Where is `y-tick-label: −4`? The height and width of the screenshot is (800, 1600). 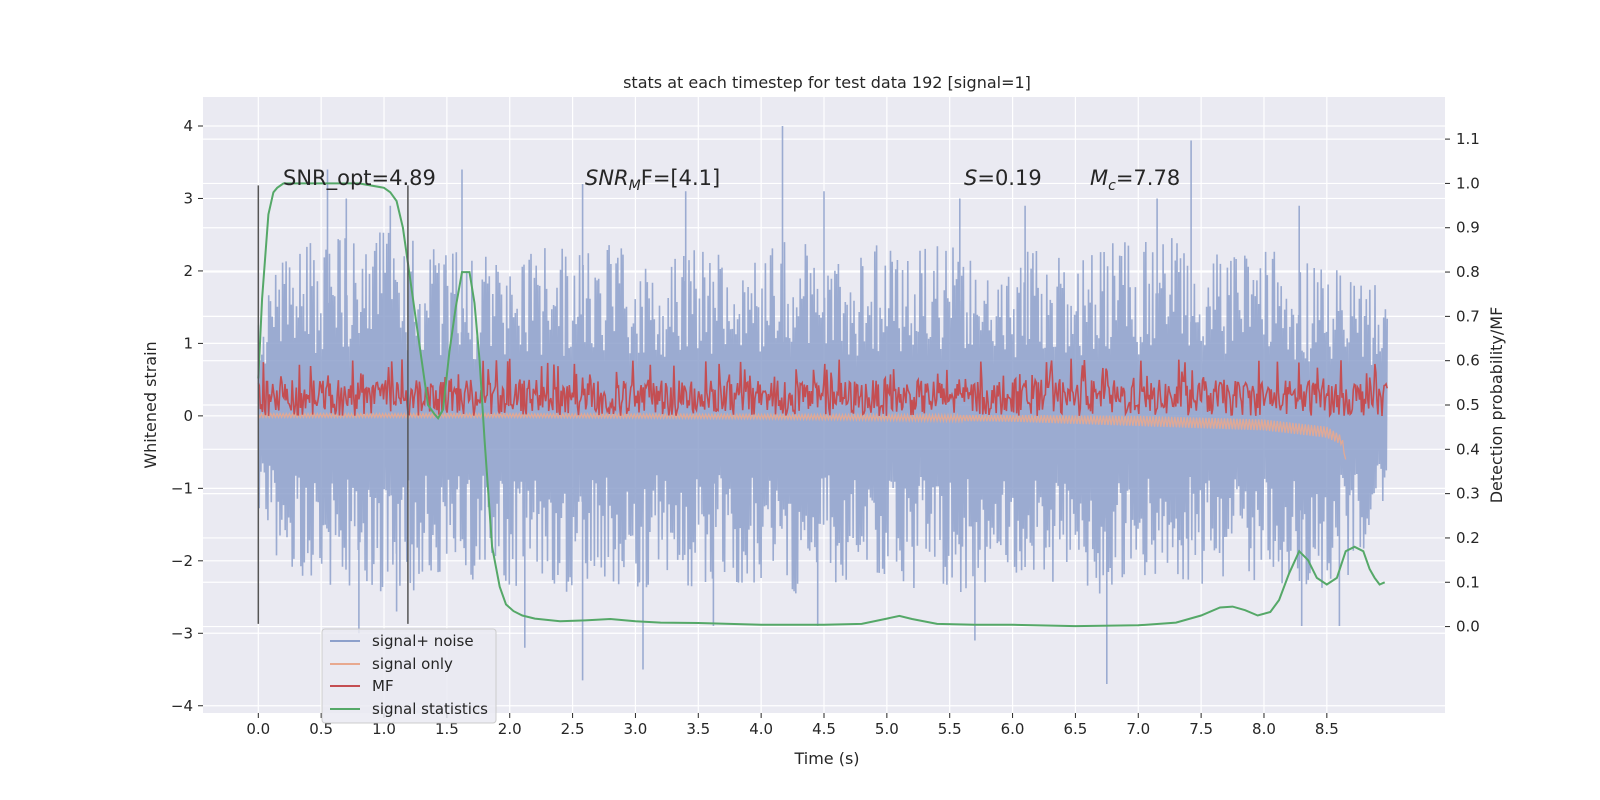 y-tick-label: −4 is located at coordinates (182, 706).